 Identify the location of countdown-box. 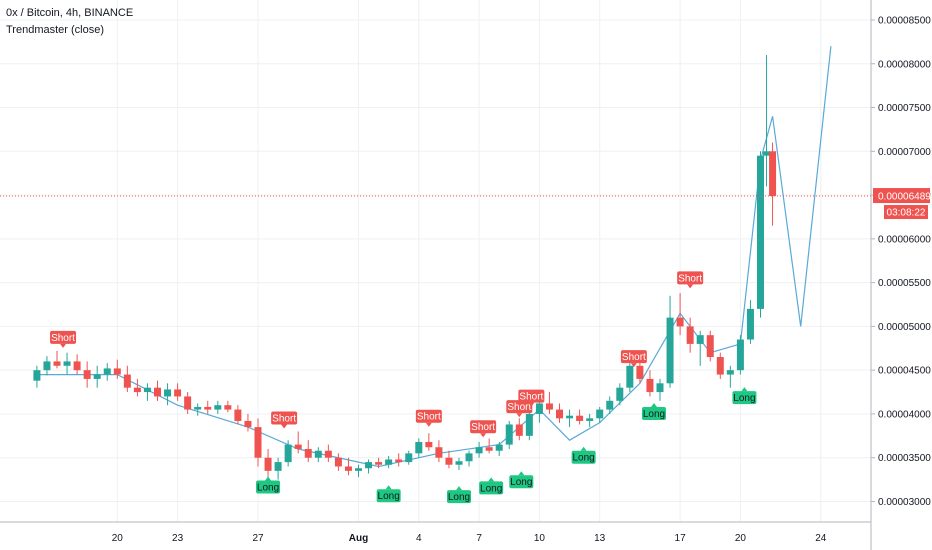
(906, 212).